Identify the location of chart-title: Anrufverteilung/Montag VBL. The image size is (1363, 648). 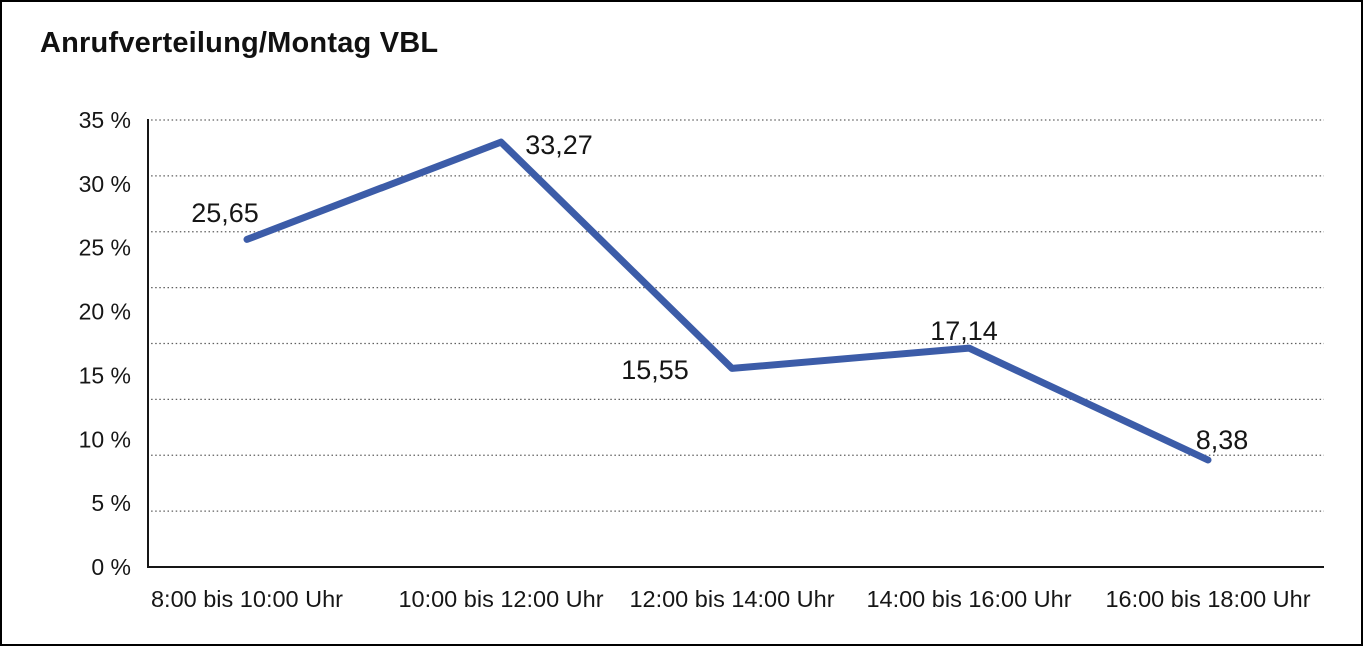
(239, 43).